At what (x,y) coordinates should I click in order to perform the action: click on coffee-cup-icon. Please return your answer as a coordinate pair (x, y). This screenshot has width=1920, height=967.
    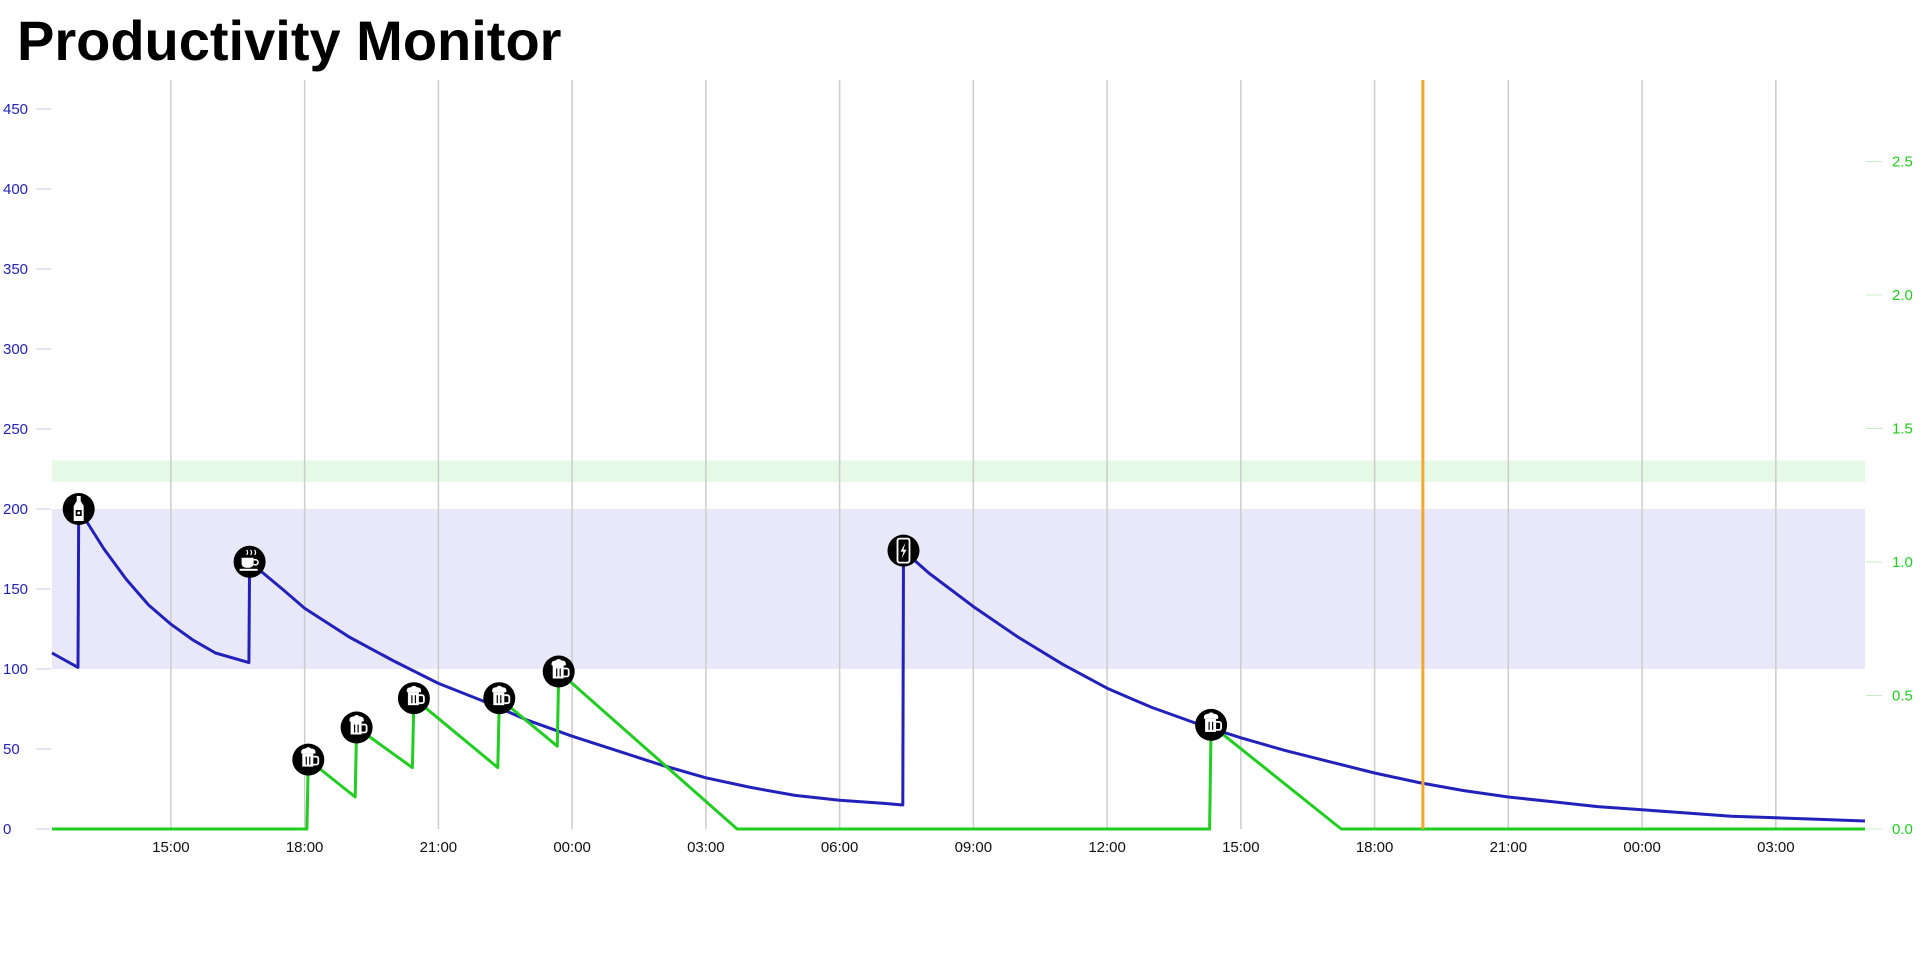
    Looking at the image, I should click on (249, 561).